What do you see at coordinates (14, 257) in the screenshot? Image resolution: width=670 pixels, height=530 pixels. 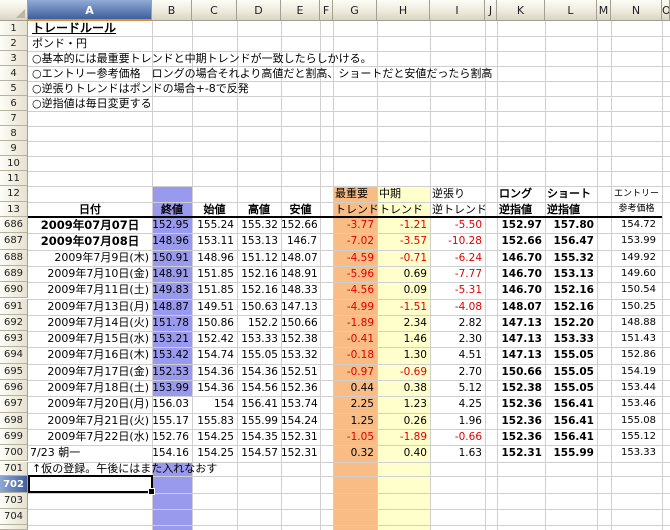 I see `row-header-688: 688` at bounding box center [14, 257].